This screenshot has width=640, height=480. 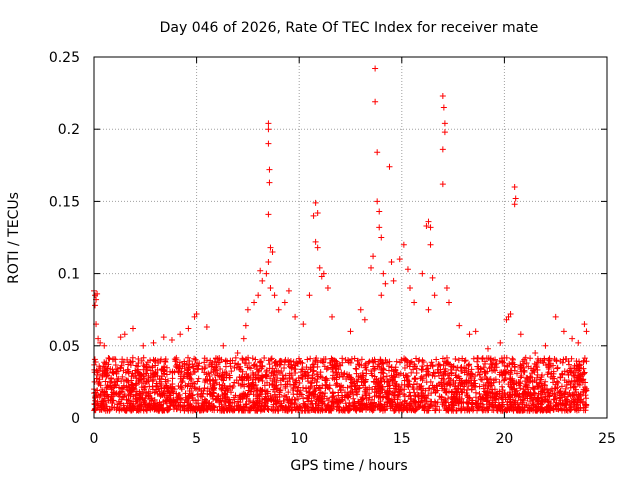 I want to click on x-axis-label: GPS time / hours, so click(x=348, y=466).